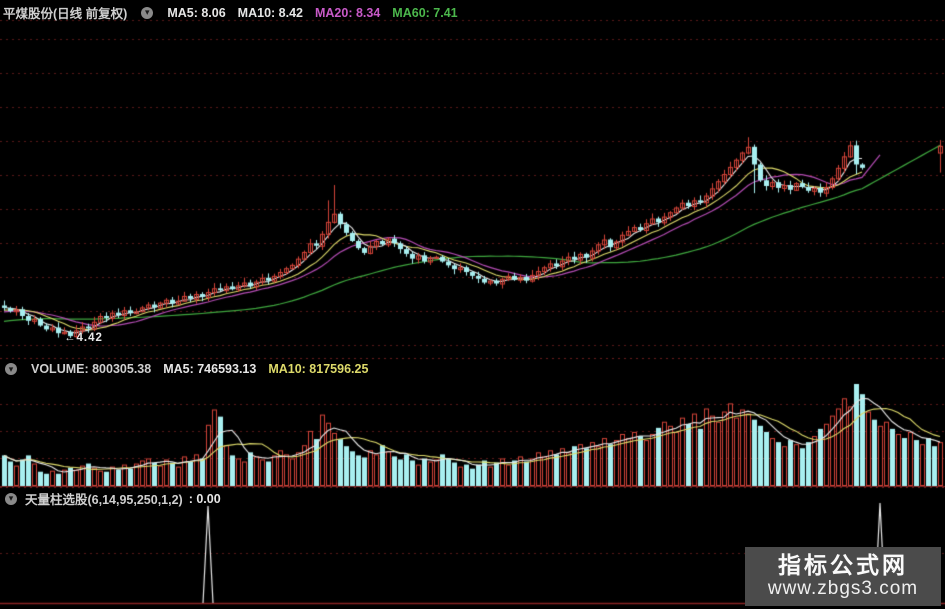  Describe the element at coordinates (318, 369) in the screenshot. I see `volume-ma10-label: MA10: 817596.25` at that location.